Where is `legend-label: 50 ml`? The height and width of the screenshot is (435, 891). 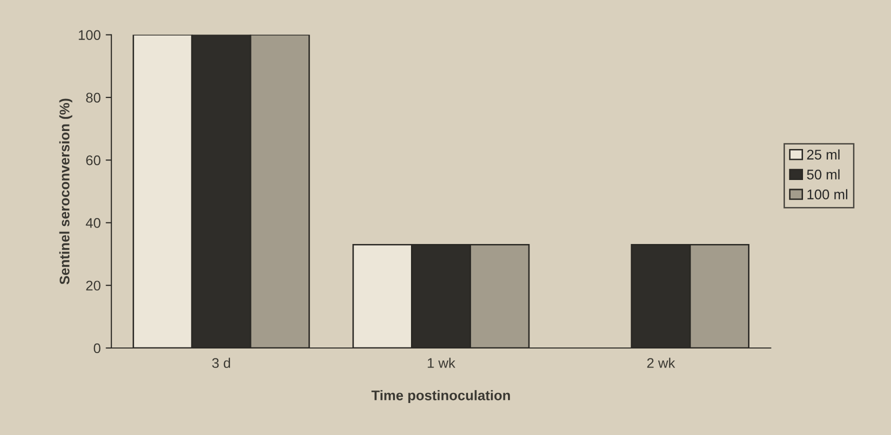
legend-label: 50 ml is located at coordinates (823, 174).